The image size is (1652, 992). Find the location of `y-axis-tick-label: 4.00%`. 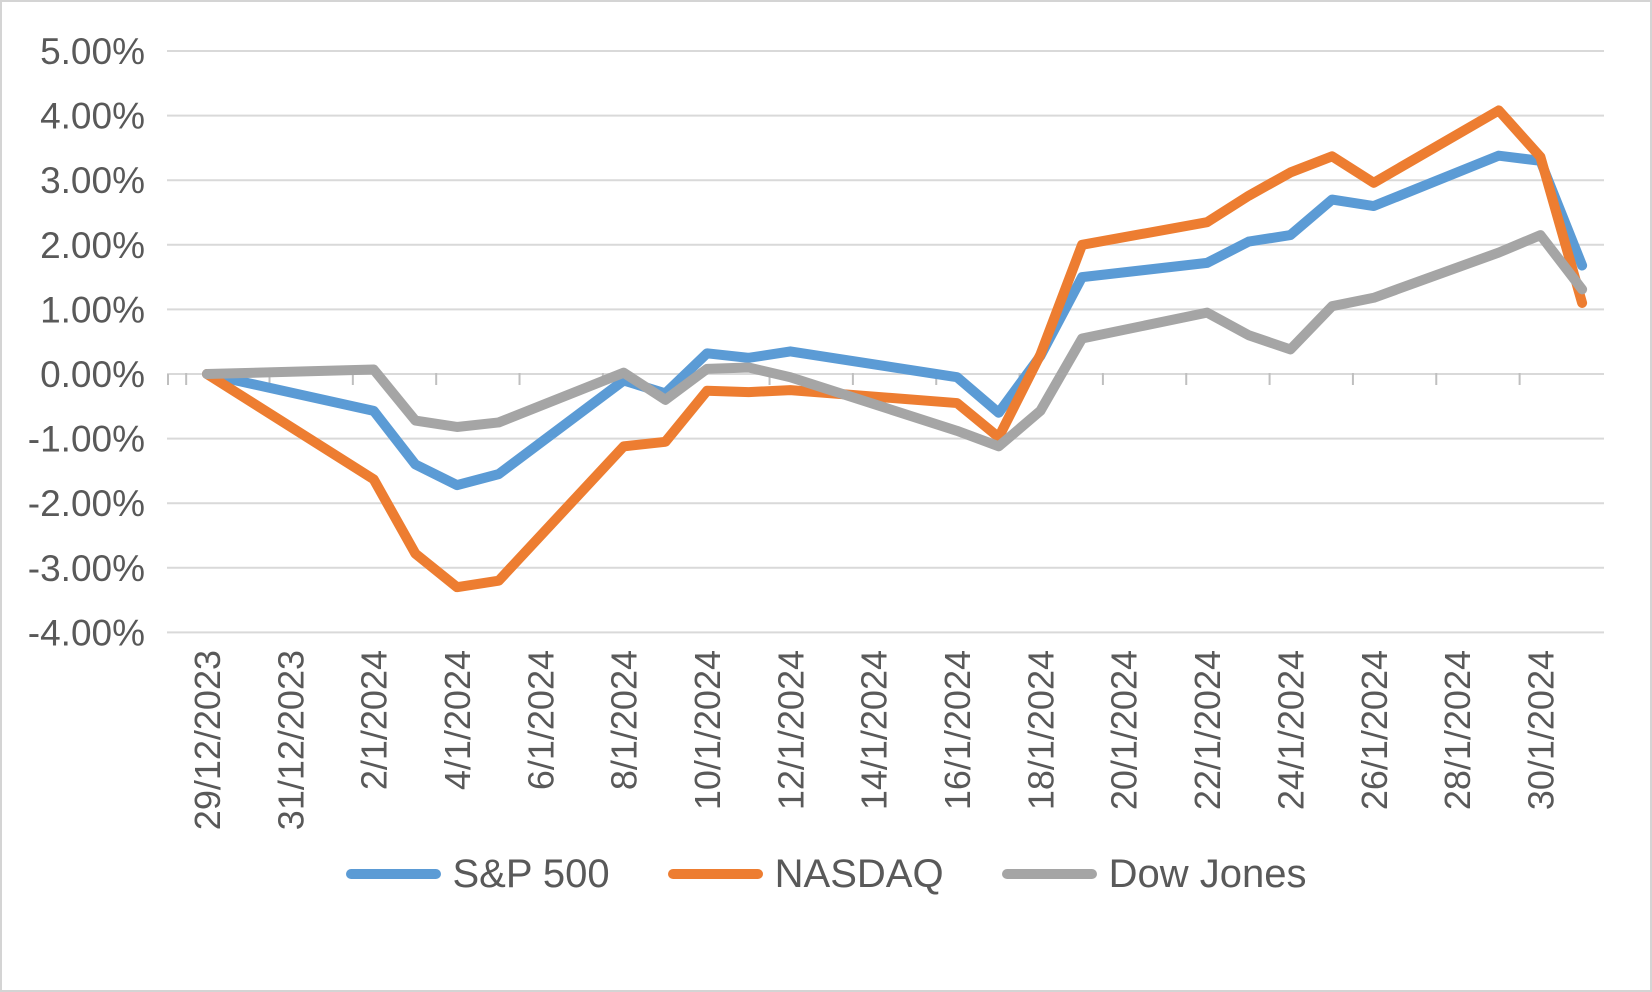

y-axis-tick-label: 4.00% is located at coordinates (92, 116).